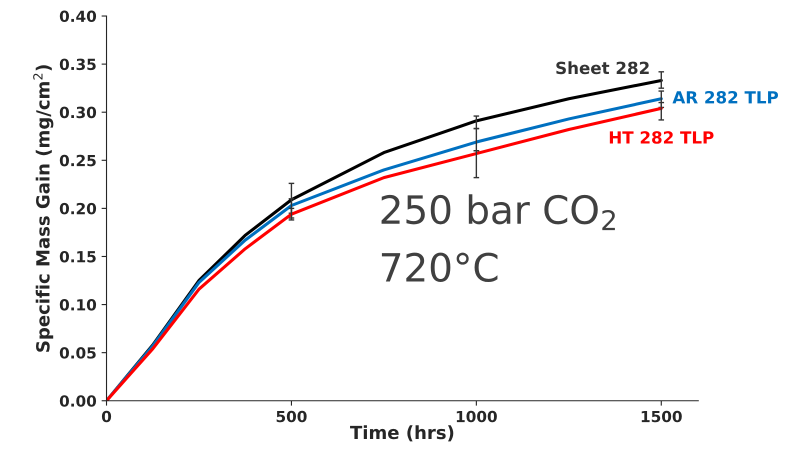 The height and width of the screenshot is (458, 789). What do you see at coordinates (78, 64) in the screenshot?
I see `y-tick-label: 0.35` at bounding box center [78, 64].